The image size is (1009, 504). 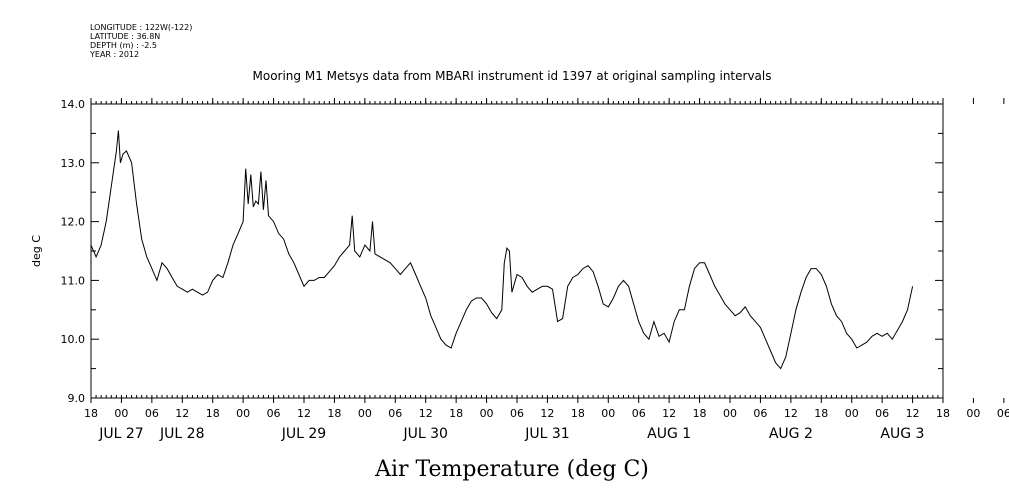 I want to click on meta-depth: DEPTH (m) : -2.5, so click(x=123, y=45).